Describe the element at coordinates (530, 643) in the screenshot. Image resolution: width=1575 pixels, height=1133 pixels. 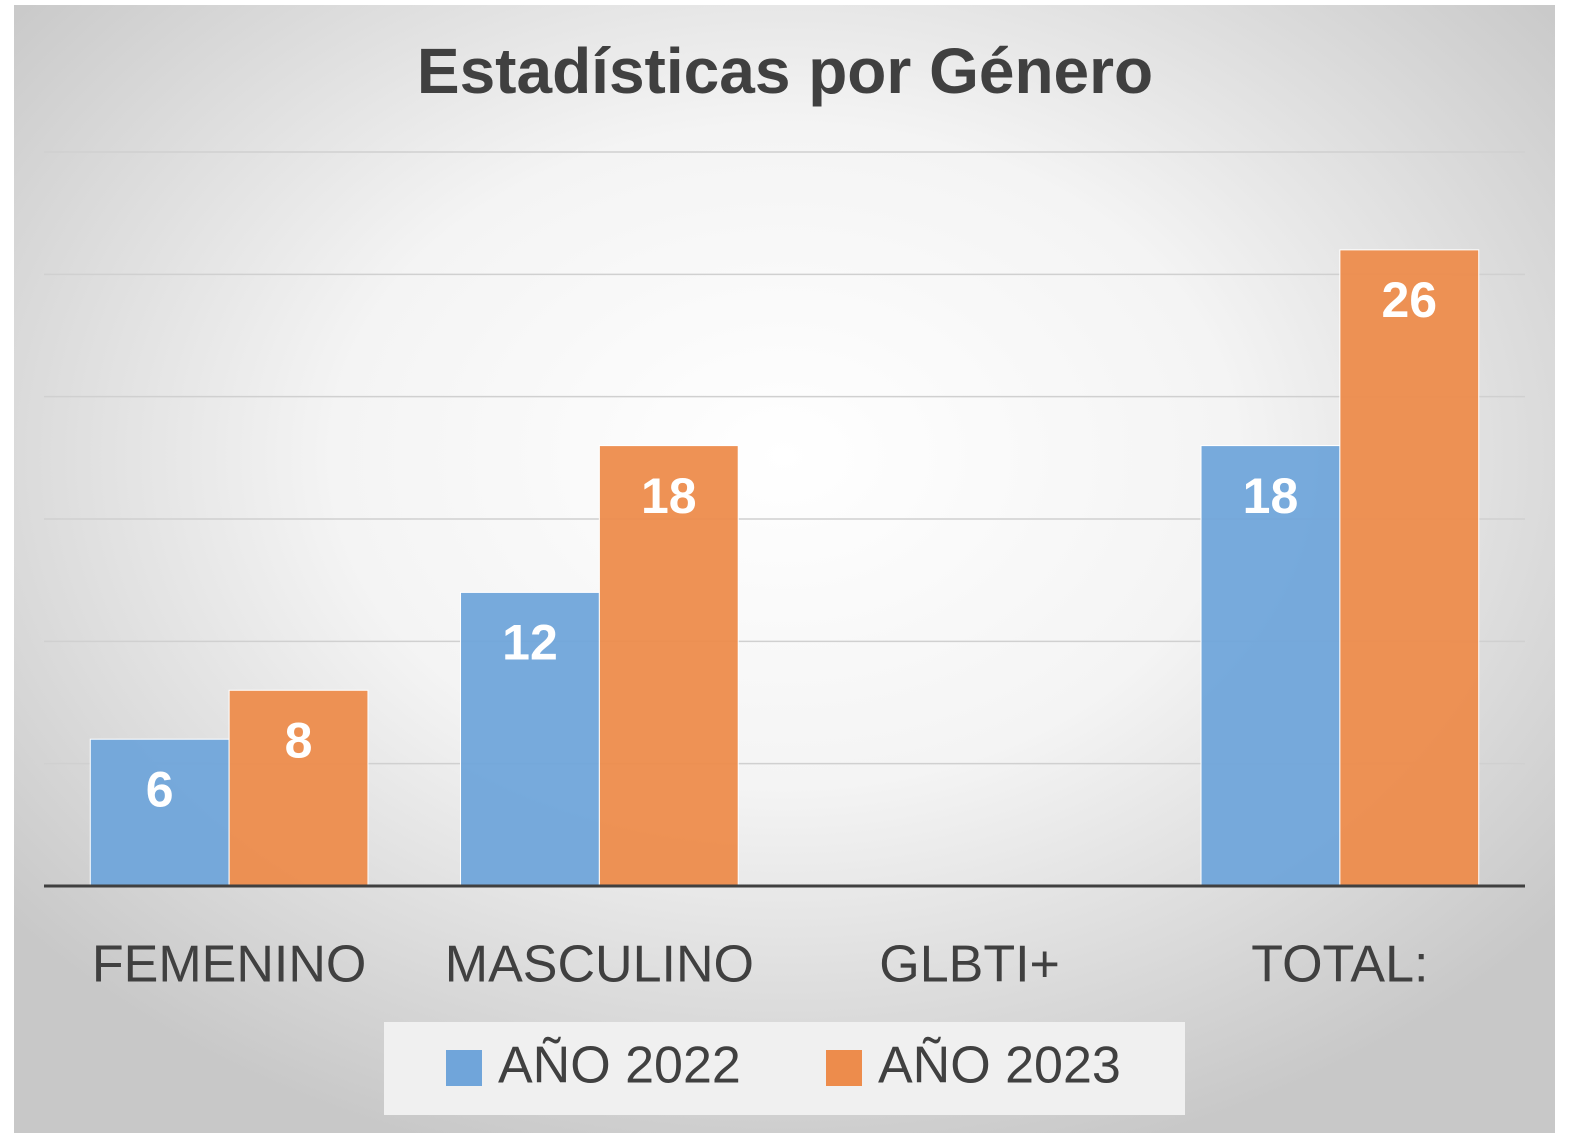
I see `data-label: 12` at that location.